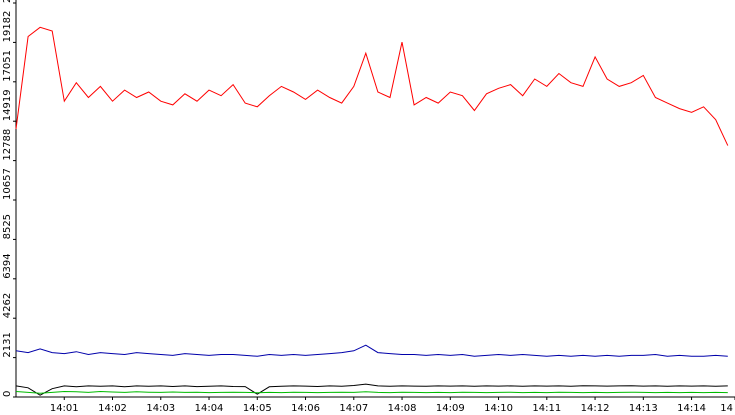 Image resolution: width=735 pixels, height=415 pixels. I want to click on x-tick-label: 14:01, so click(64, 408).